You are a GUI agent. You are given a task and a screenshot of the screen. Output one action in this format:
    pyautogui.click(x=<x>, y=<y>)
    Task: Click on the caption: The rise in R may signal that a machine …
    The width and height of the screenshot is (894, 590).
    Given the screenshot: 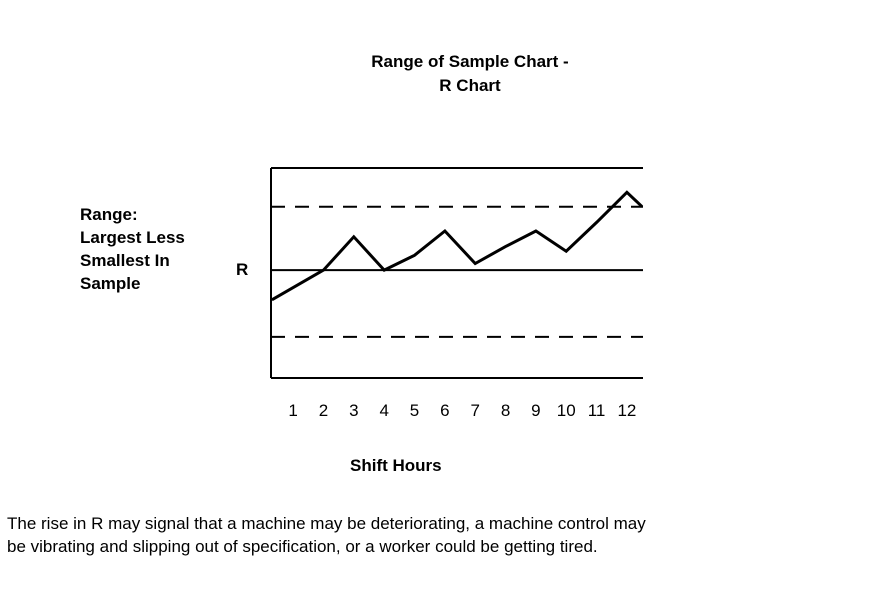 What is the action you would take?
    pyautogui.click(x=326, y=535)
    